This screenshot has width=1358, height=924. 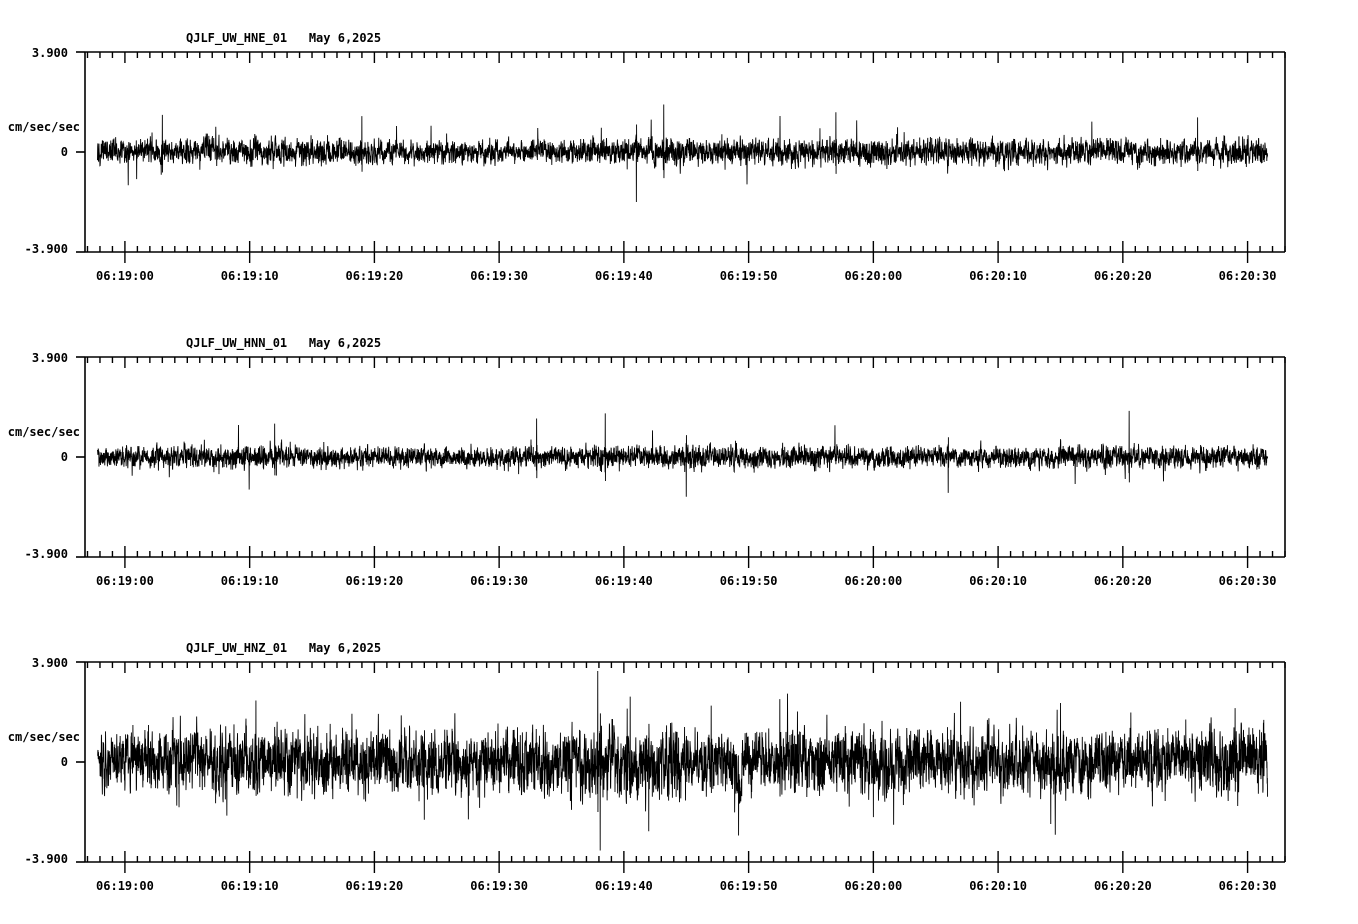 What do you see at coordinates (49, 53) in the screenshot?
I see `y-tick-top-hne: 3.900` at bounding box center [49, 53].